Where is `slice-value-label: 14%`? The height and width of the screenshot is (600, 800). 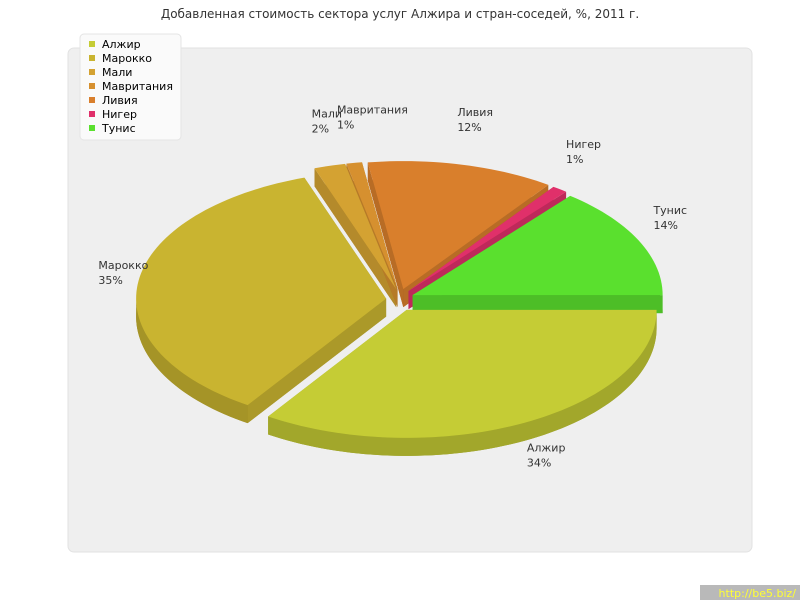 slice-value-label: 14% is located at coordinates (665, 225).